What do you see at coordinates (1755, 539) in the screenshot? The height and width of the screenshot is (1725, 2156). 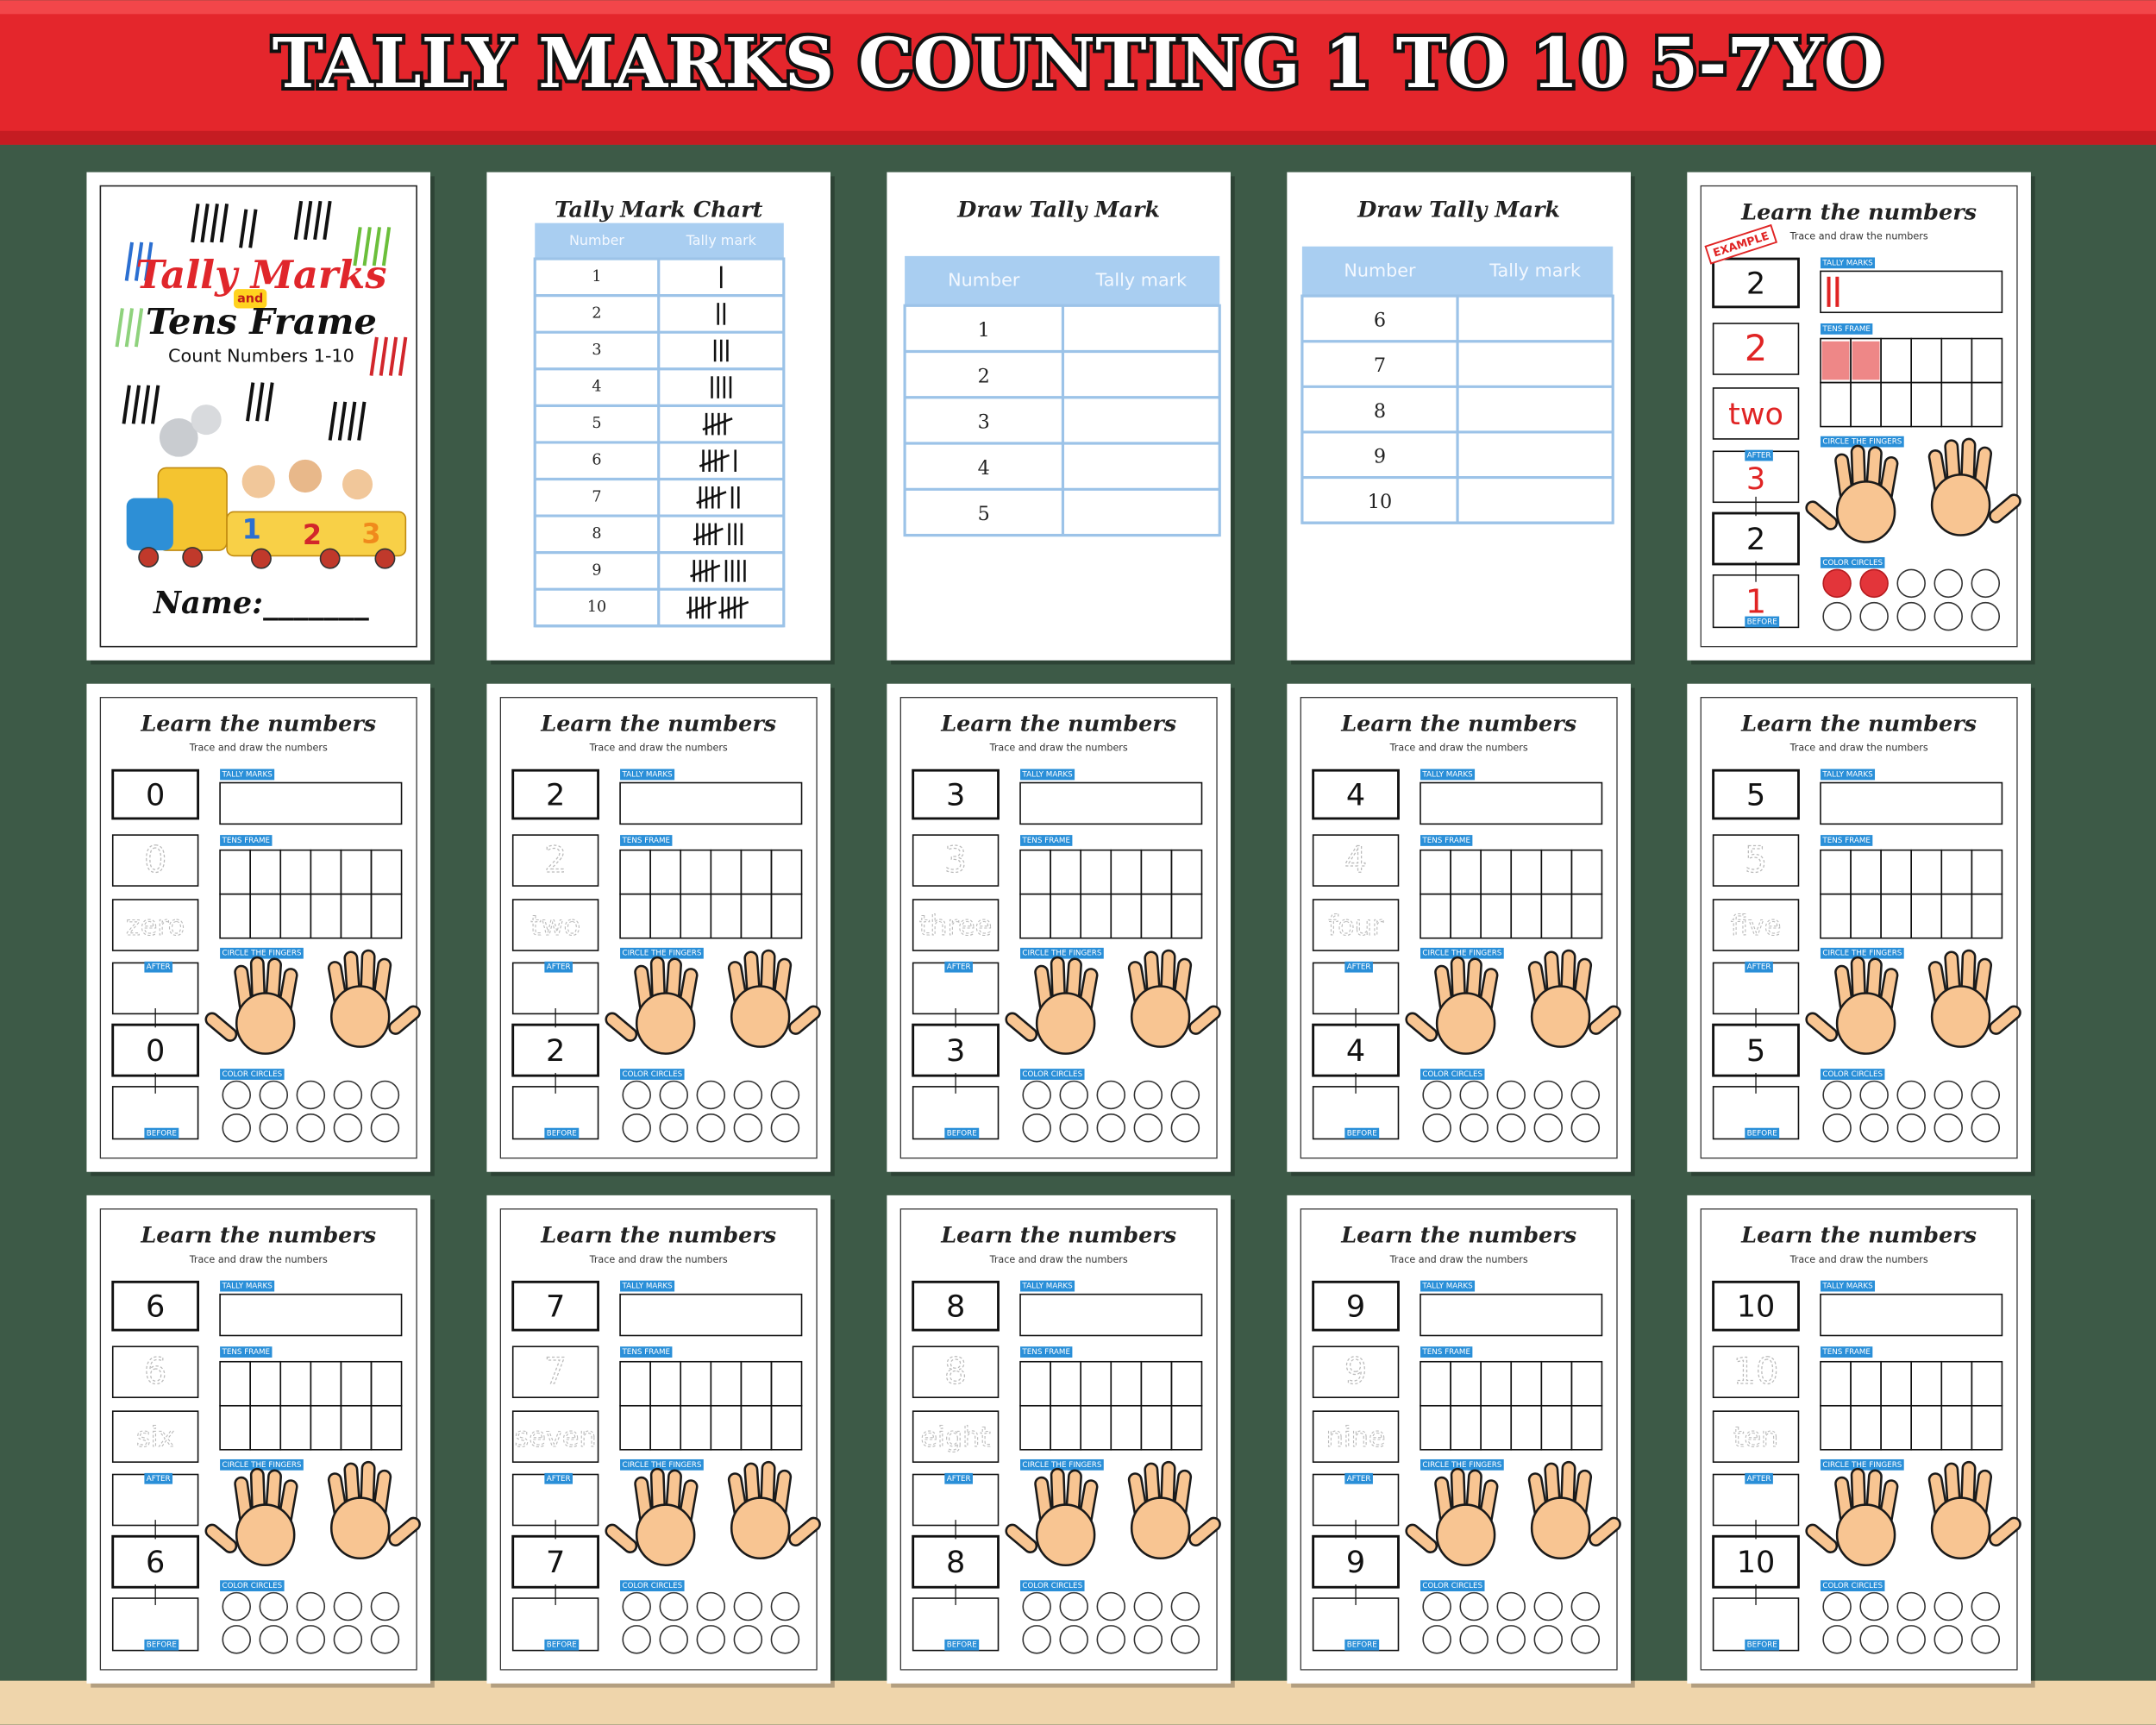 I see `number-middle: 2` at bounding box center [1755, 539].